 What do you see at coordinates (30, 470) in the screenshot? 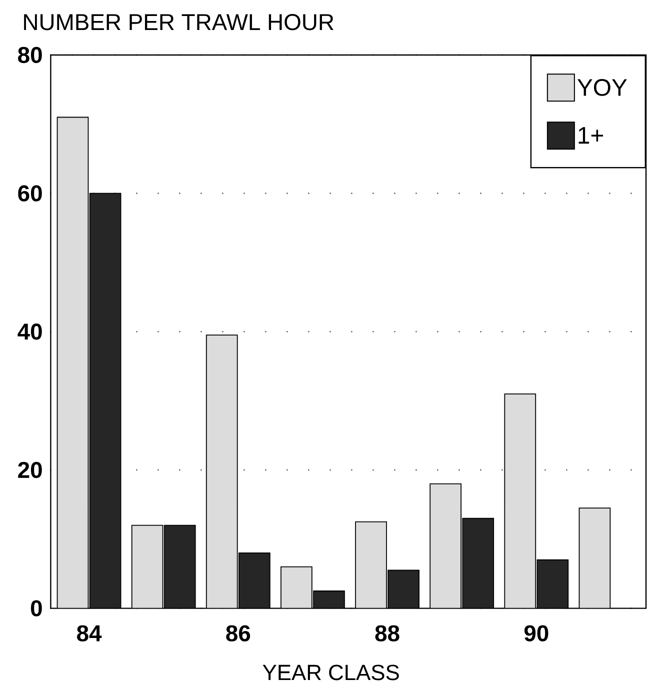
I see `y-tick-label: 20` at bounding box center [30, 470].